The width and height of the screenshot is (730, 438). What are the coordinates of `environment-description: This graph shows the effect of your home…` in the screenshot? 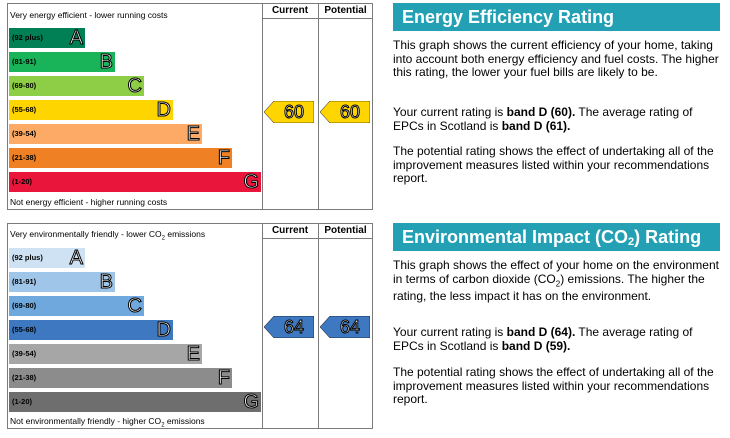 It's located at (556, 281).